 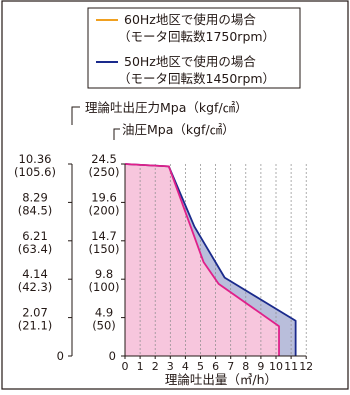 I want to click on outer-y-tick-mpa: 2.07, so click(x=35, y=313).